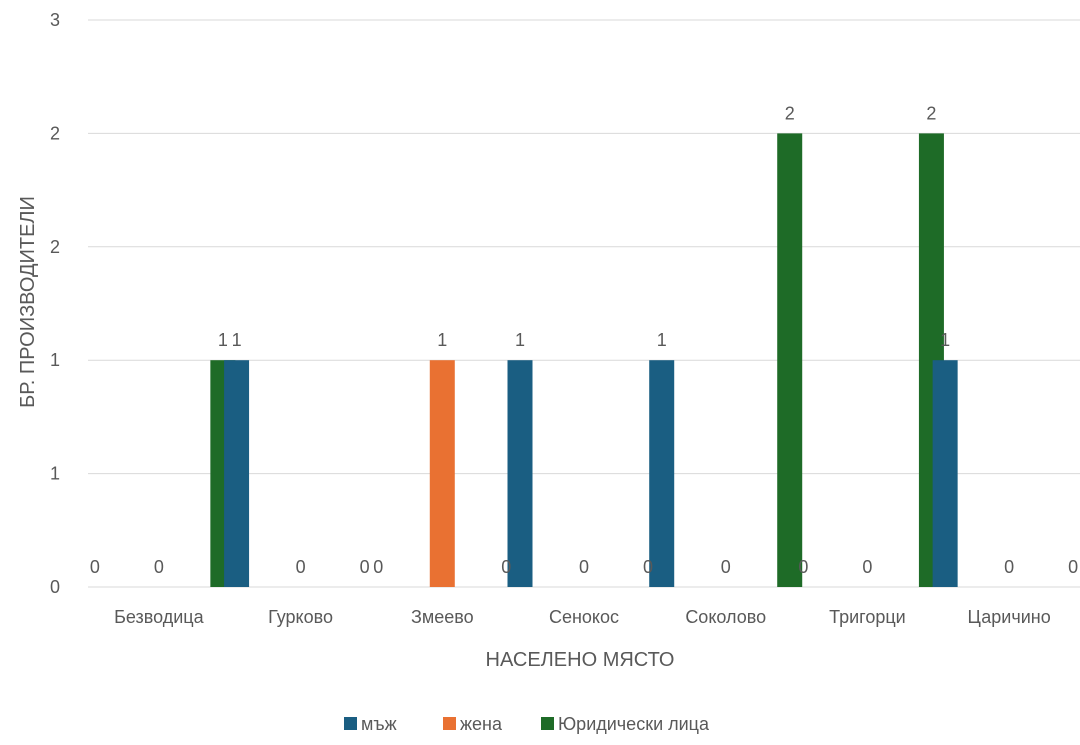 The height and width of the screenshot is (745, 1080). Describe the element at coordinates (634, 724) in the screenshot. I see `legend-label: Юридически лица` at that location.